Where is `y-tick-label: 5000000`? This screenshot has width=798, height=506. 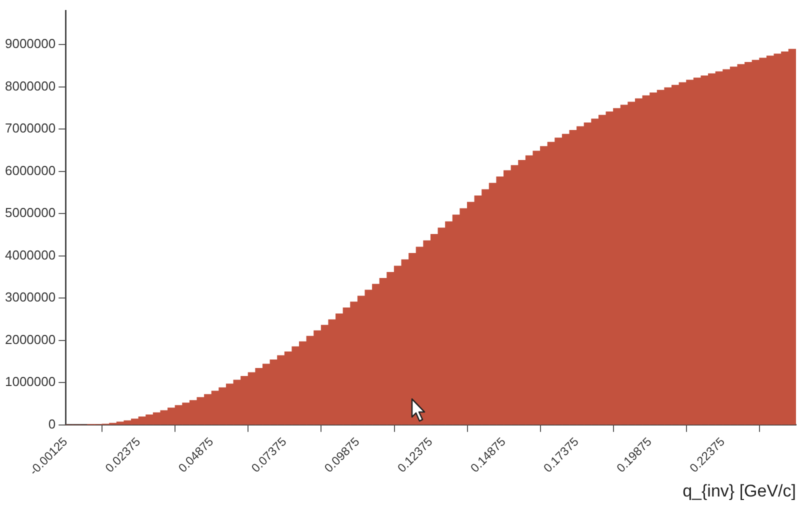 y-tick-label: 5000000 is located at coordinates (30, 212).